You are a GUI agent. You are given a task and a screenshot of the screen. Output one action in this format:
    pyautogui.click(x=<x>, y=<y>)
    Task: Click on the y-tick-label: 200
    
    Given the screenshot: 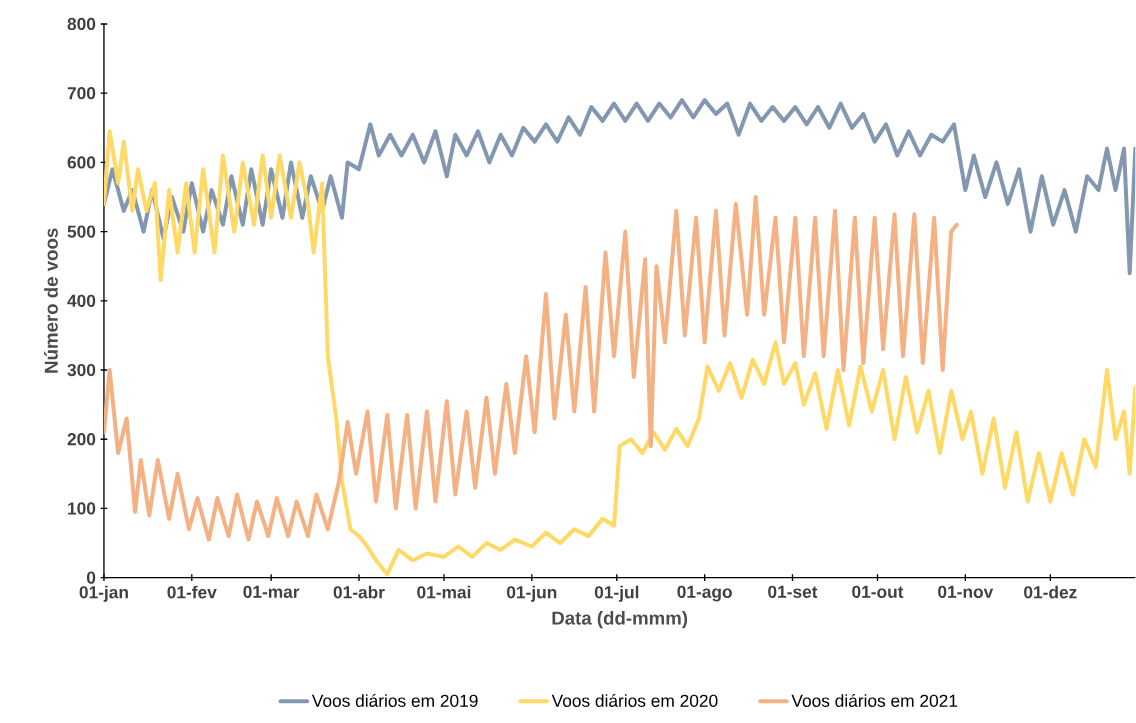 What is the action you would take?
    pyautogui.click(x=81, y=439)
    